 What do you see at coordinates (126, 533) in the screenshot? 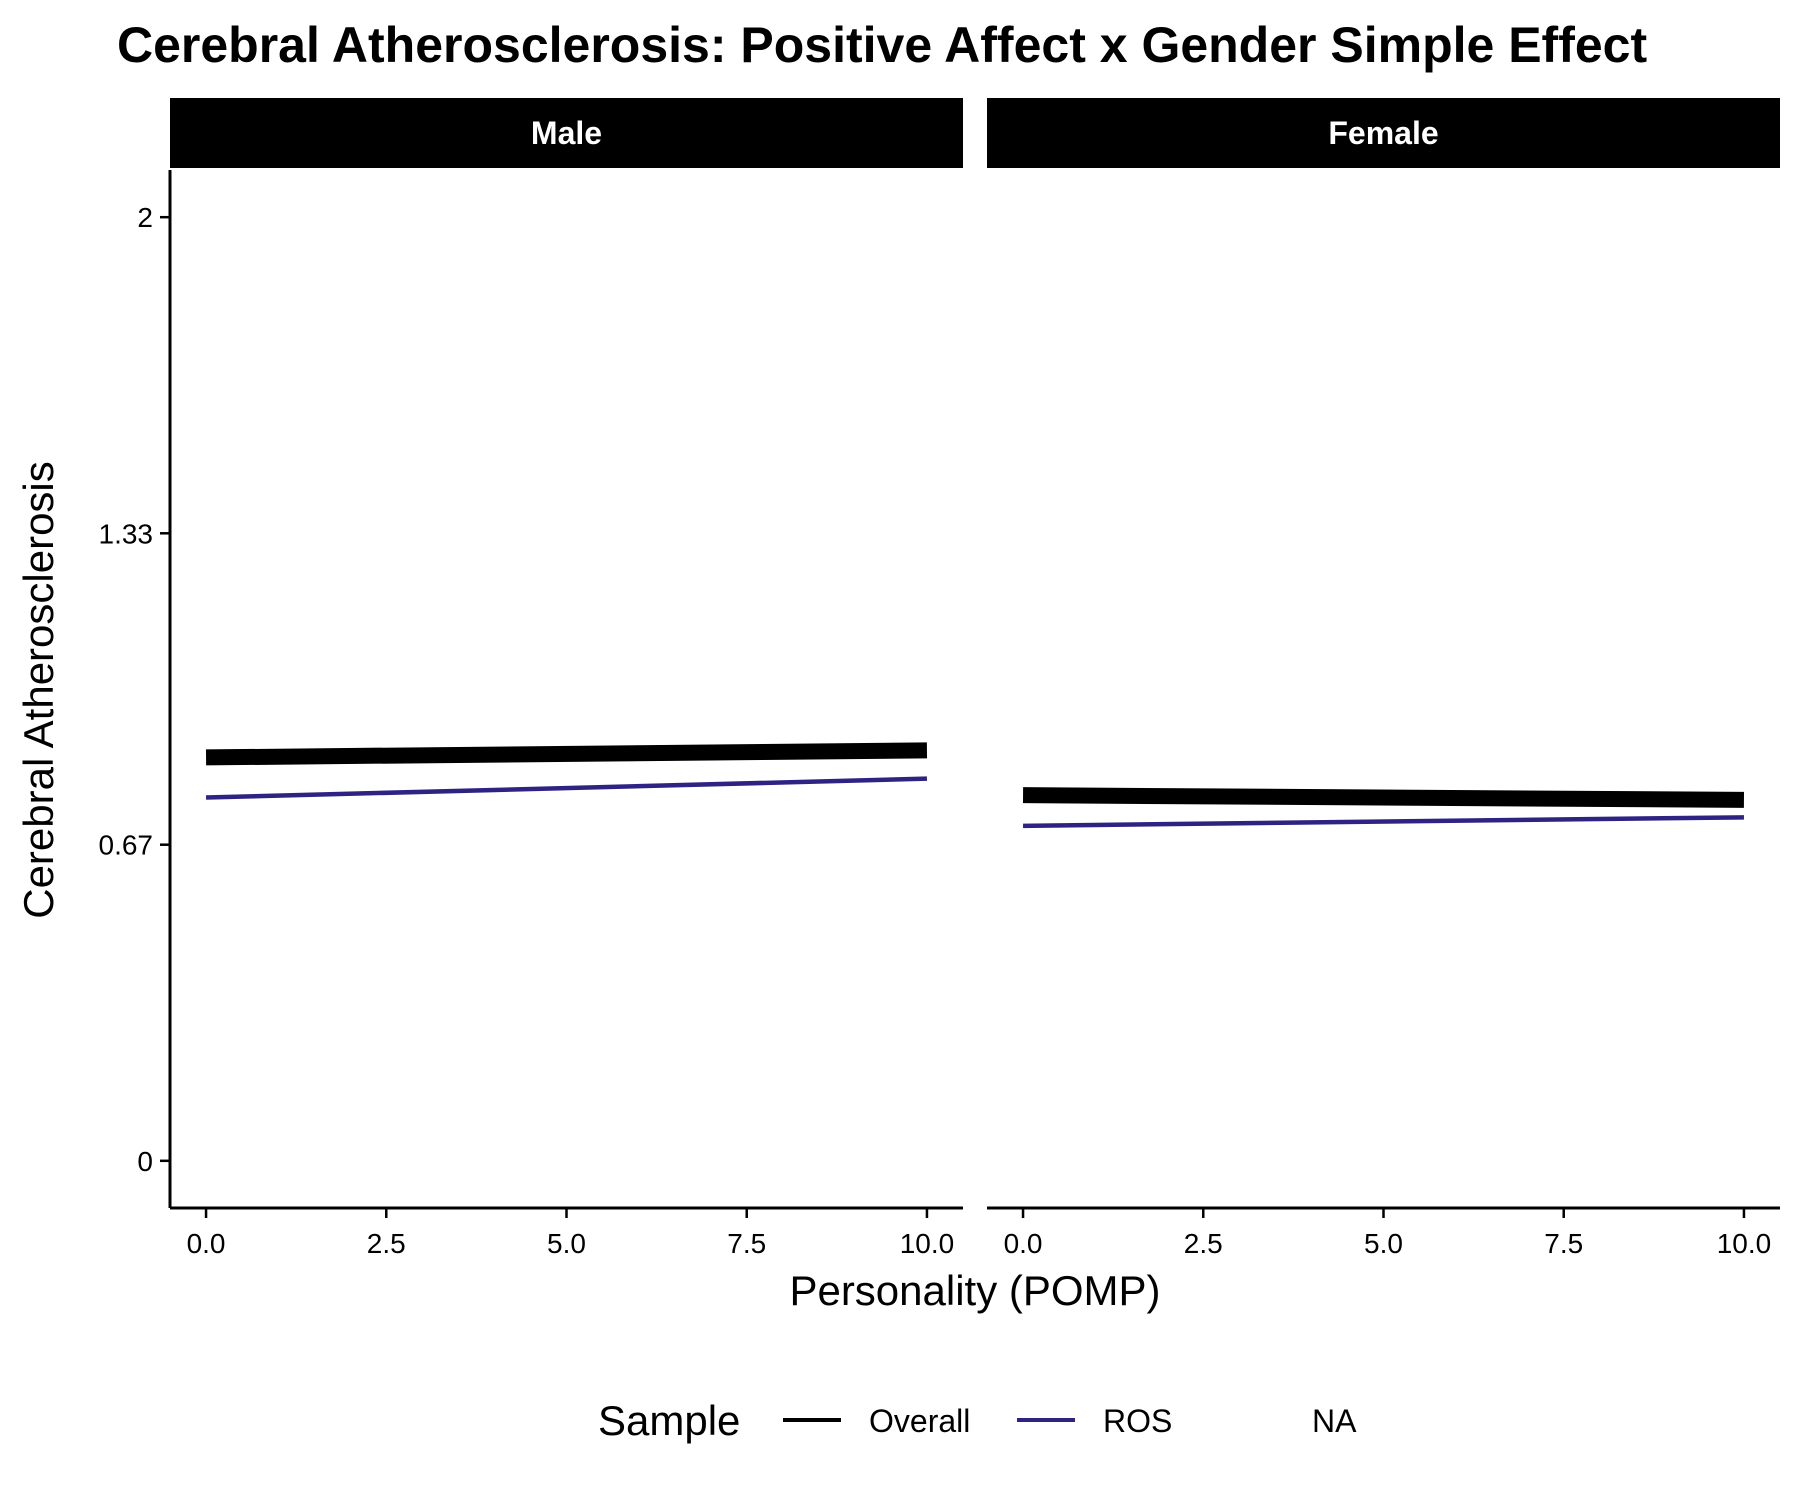
I see `y-tick-label: 1.33` at bounding box center [126, 533].